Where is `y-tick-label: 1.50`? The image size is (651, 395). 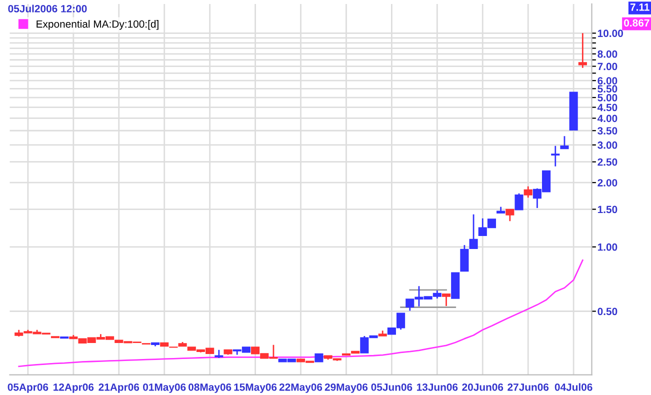
y-tick-label: 1.50 is located at coordinates (608, 210).